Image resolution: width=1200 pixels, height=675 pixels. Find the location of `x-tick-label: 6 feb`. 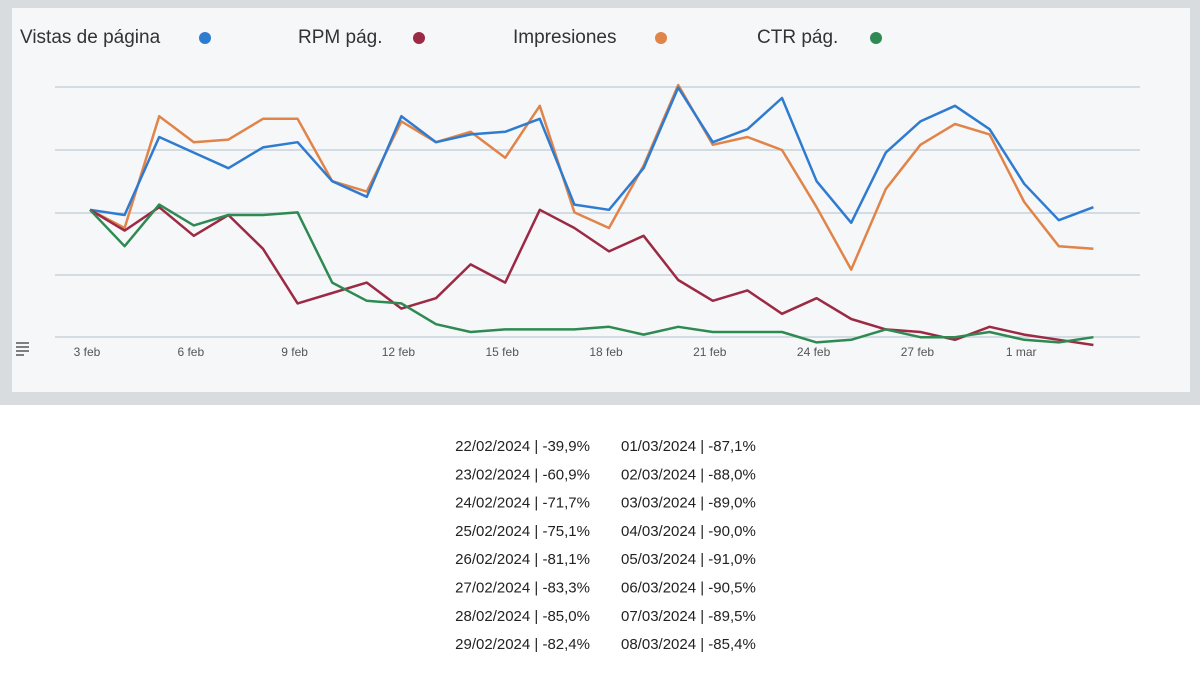

x-tick-label: 6 feb is located at coordinates (190, 352).